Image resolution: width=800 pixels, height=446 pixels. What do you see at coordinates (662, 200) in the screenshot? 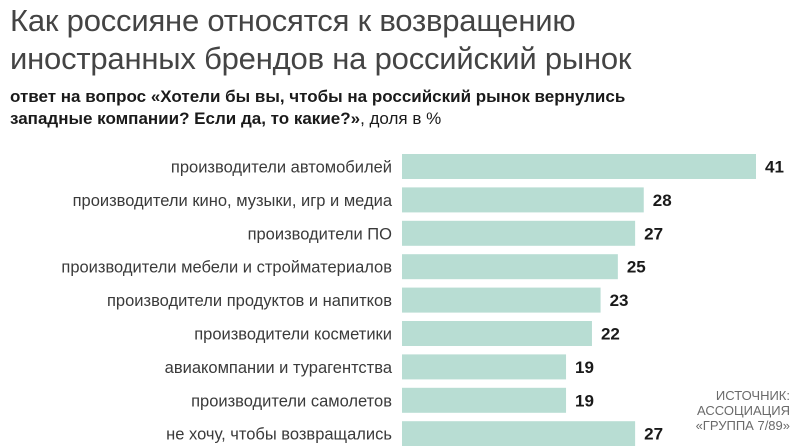
I see `value-label: 28` at bounding box center [662, 200].